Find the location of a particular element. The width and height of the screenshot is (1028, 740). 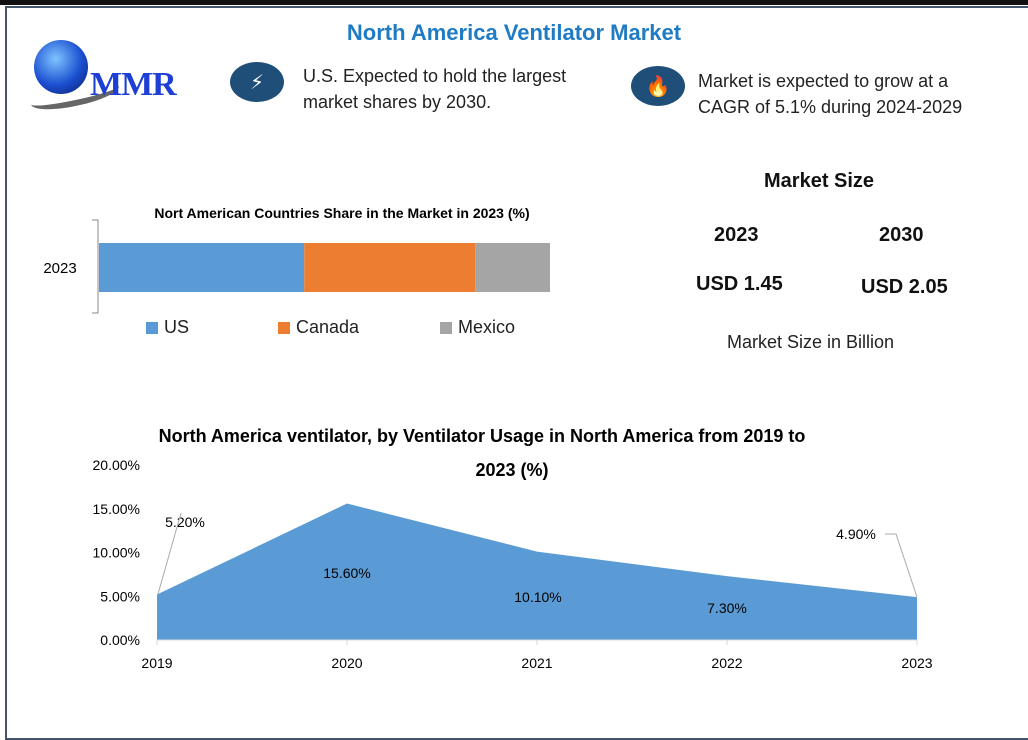

data-label: 15.60% is located at coordinates (346, 573).